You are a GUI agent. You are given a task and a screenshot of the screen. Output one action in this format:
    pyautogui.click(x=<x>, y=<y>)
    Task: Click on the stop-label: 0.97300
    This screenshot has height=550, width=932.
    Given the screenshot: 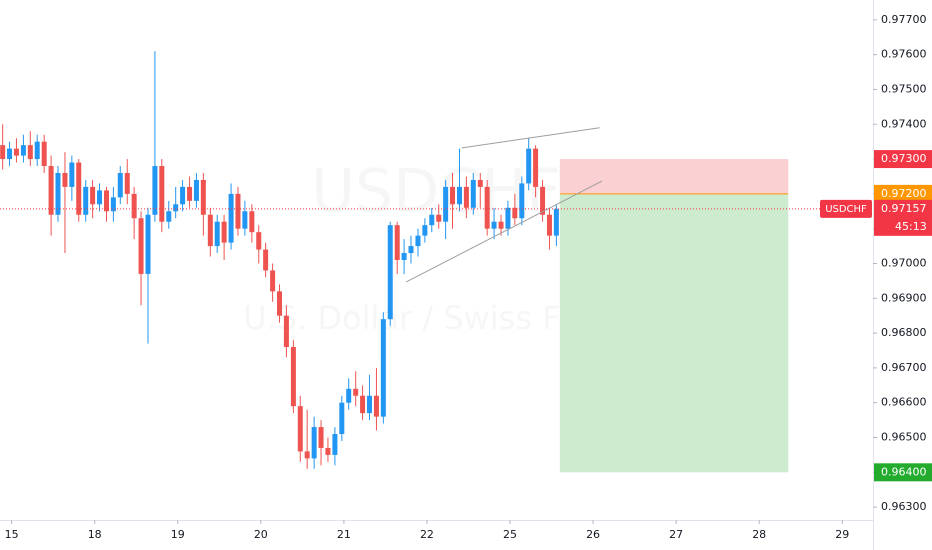 What is the action you would take?
    pyautogui.click(x=904, y=158)
    